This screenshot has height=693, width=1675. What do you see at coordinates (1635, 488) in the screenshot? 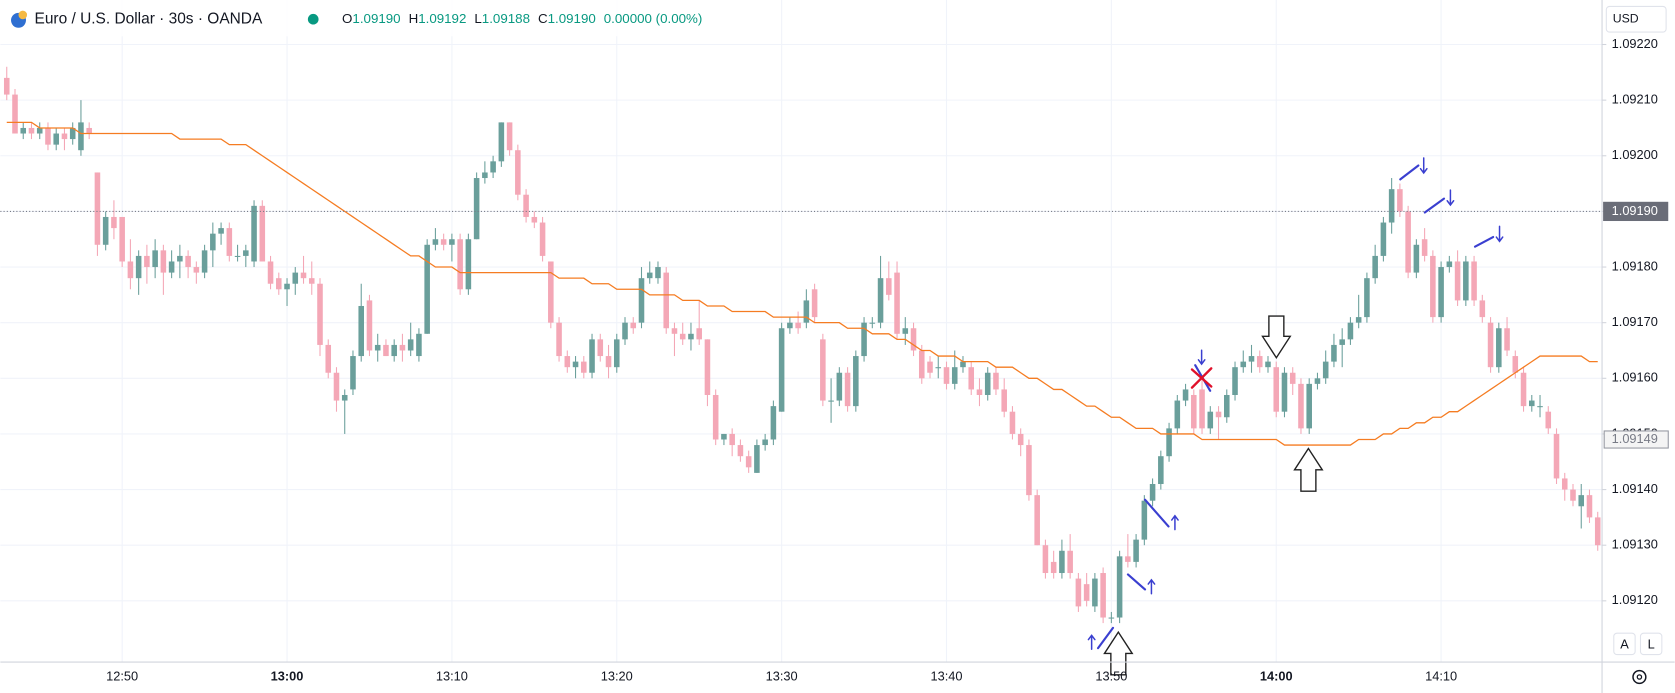
I see `y-tick-label: 1.09140` at bounding box center [1635, 488].